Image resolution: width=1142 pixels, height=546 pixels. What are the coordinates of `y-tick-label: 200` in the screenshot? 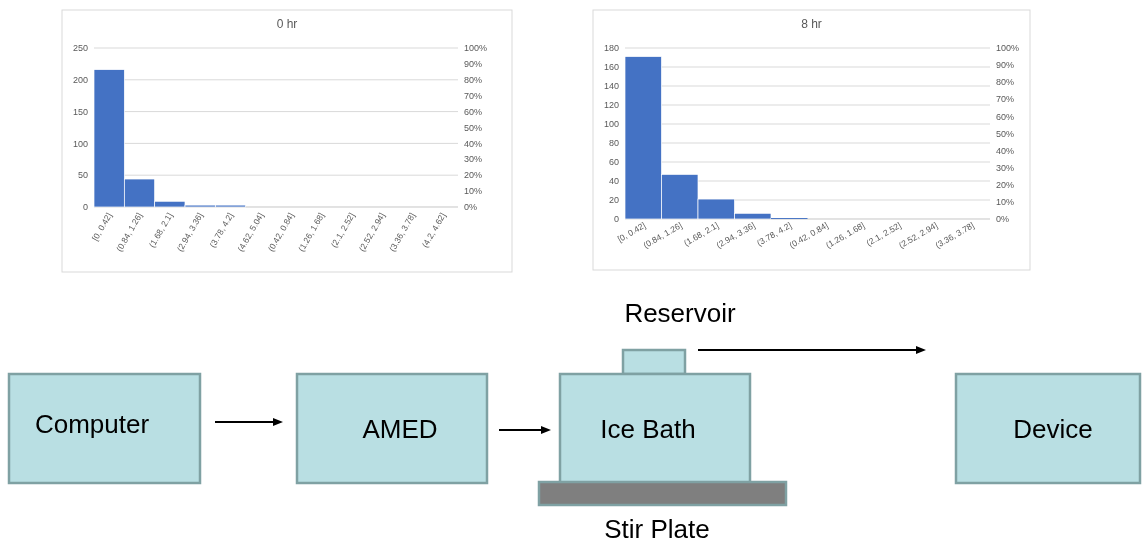 It's located at (80, 79).